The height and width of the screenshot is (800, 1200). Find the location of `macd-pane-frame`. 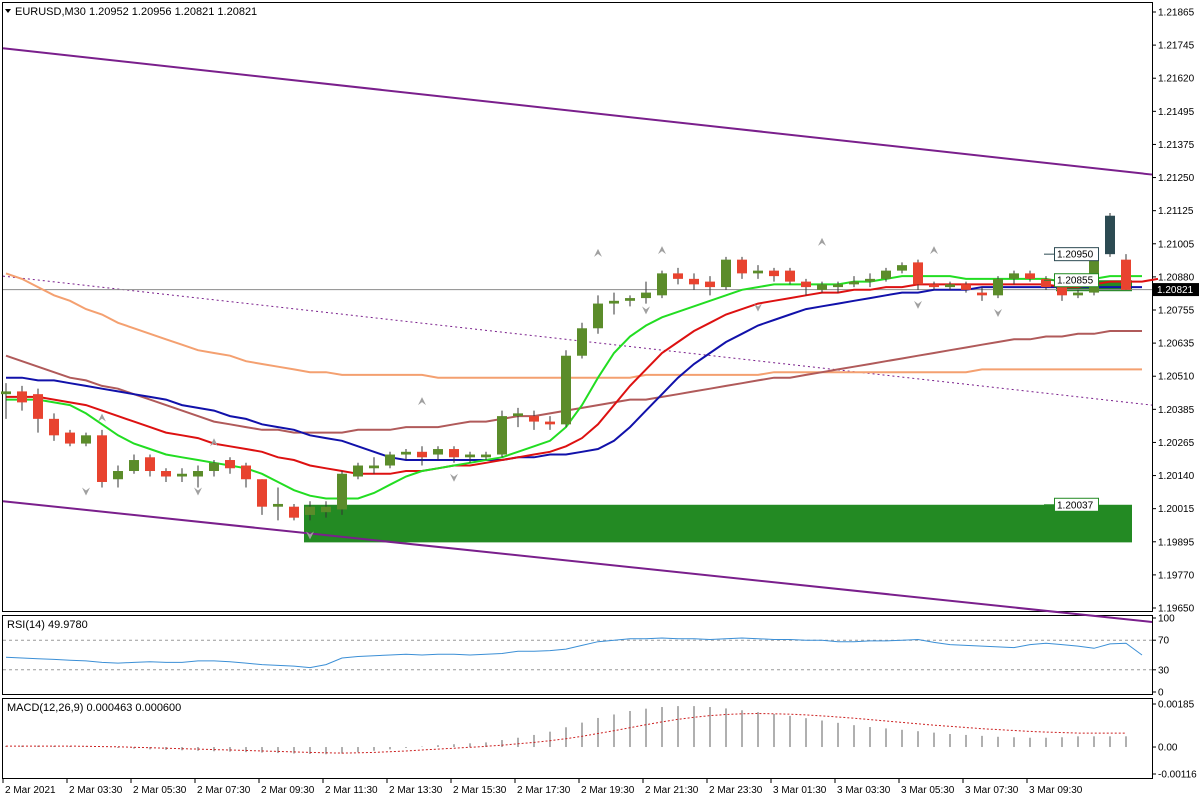

macd-pane-frame is located at coordinates (577, 738).